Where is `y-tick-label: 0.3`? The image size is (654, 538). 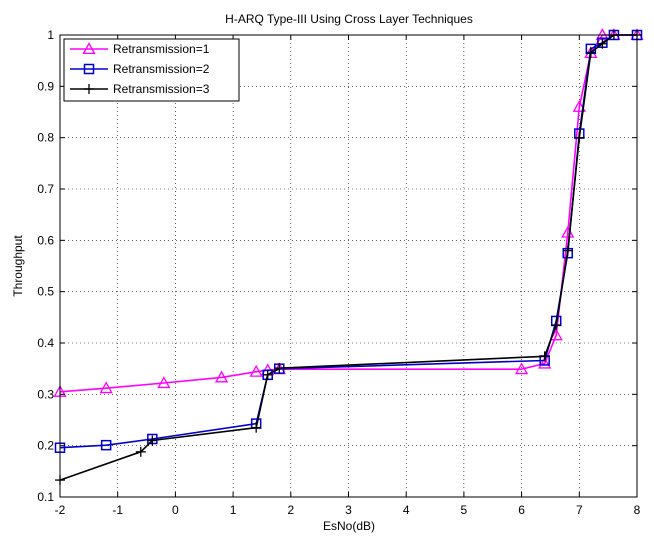 y-tick-label: 0.3 is located at coordinates (45, 394).